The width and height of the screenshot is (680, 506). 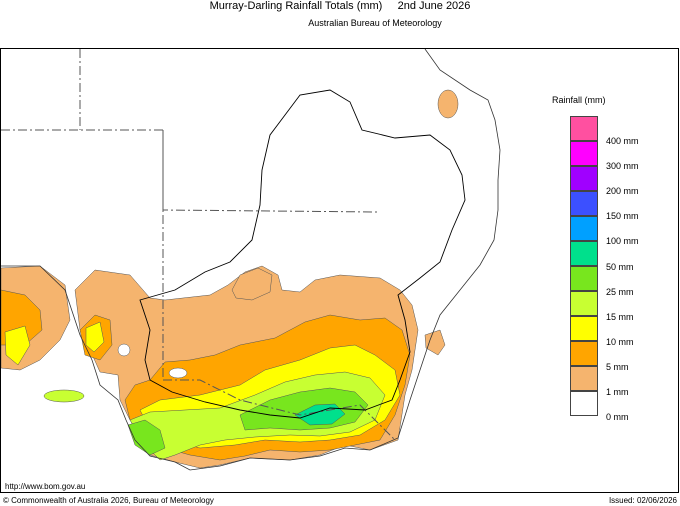 What do you see at coordinates (622, 191) in the screenshot?
I see `legend-label-200mm: 200 mm` at bounding box center [622, 191].